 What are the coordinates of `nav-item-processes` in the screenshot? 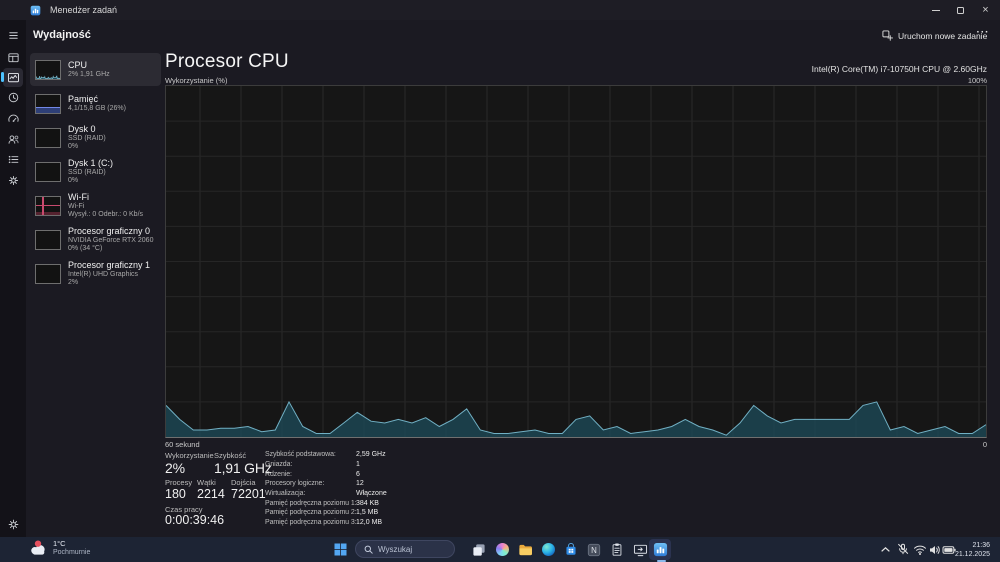 It's located at (13, 57).